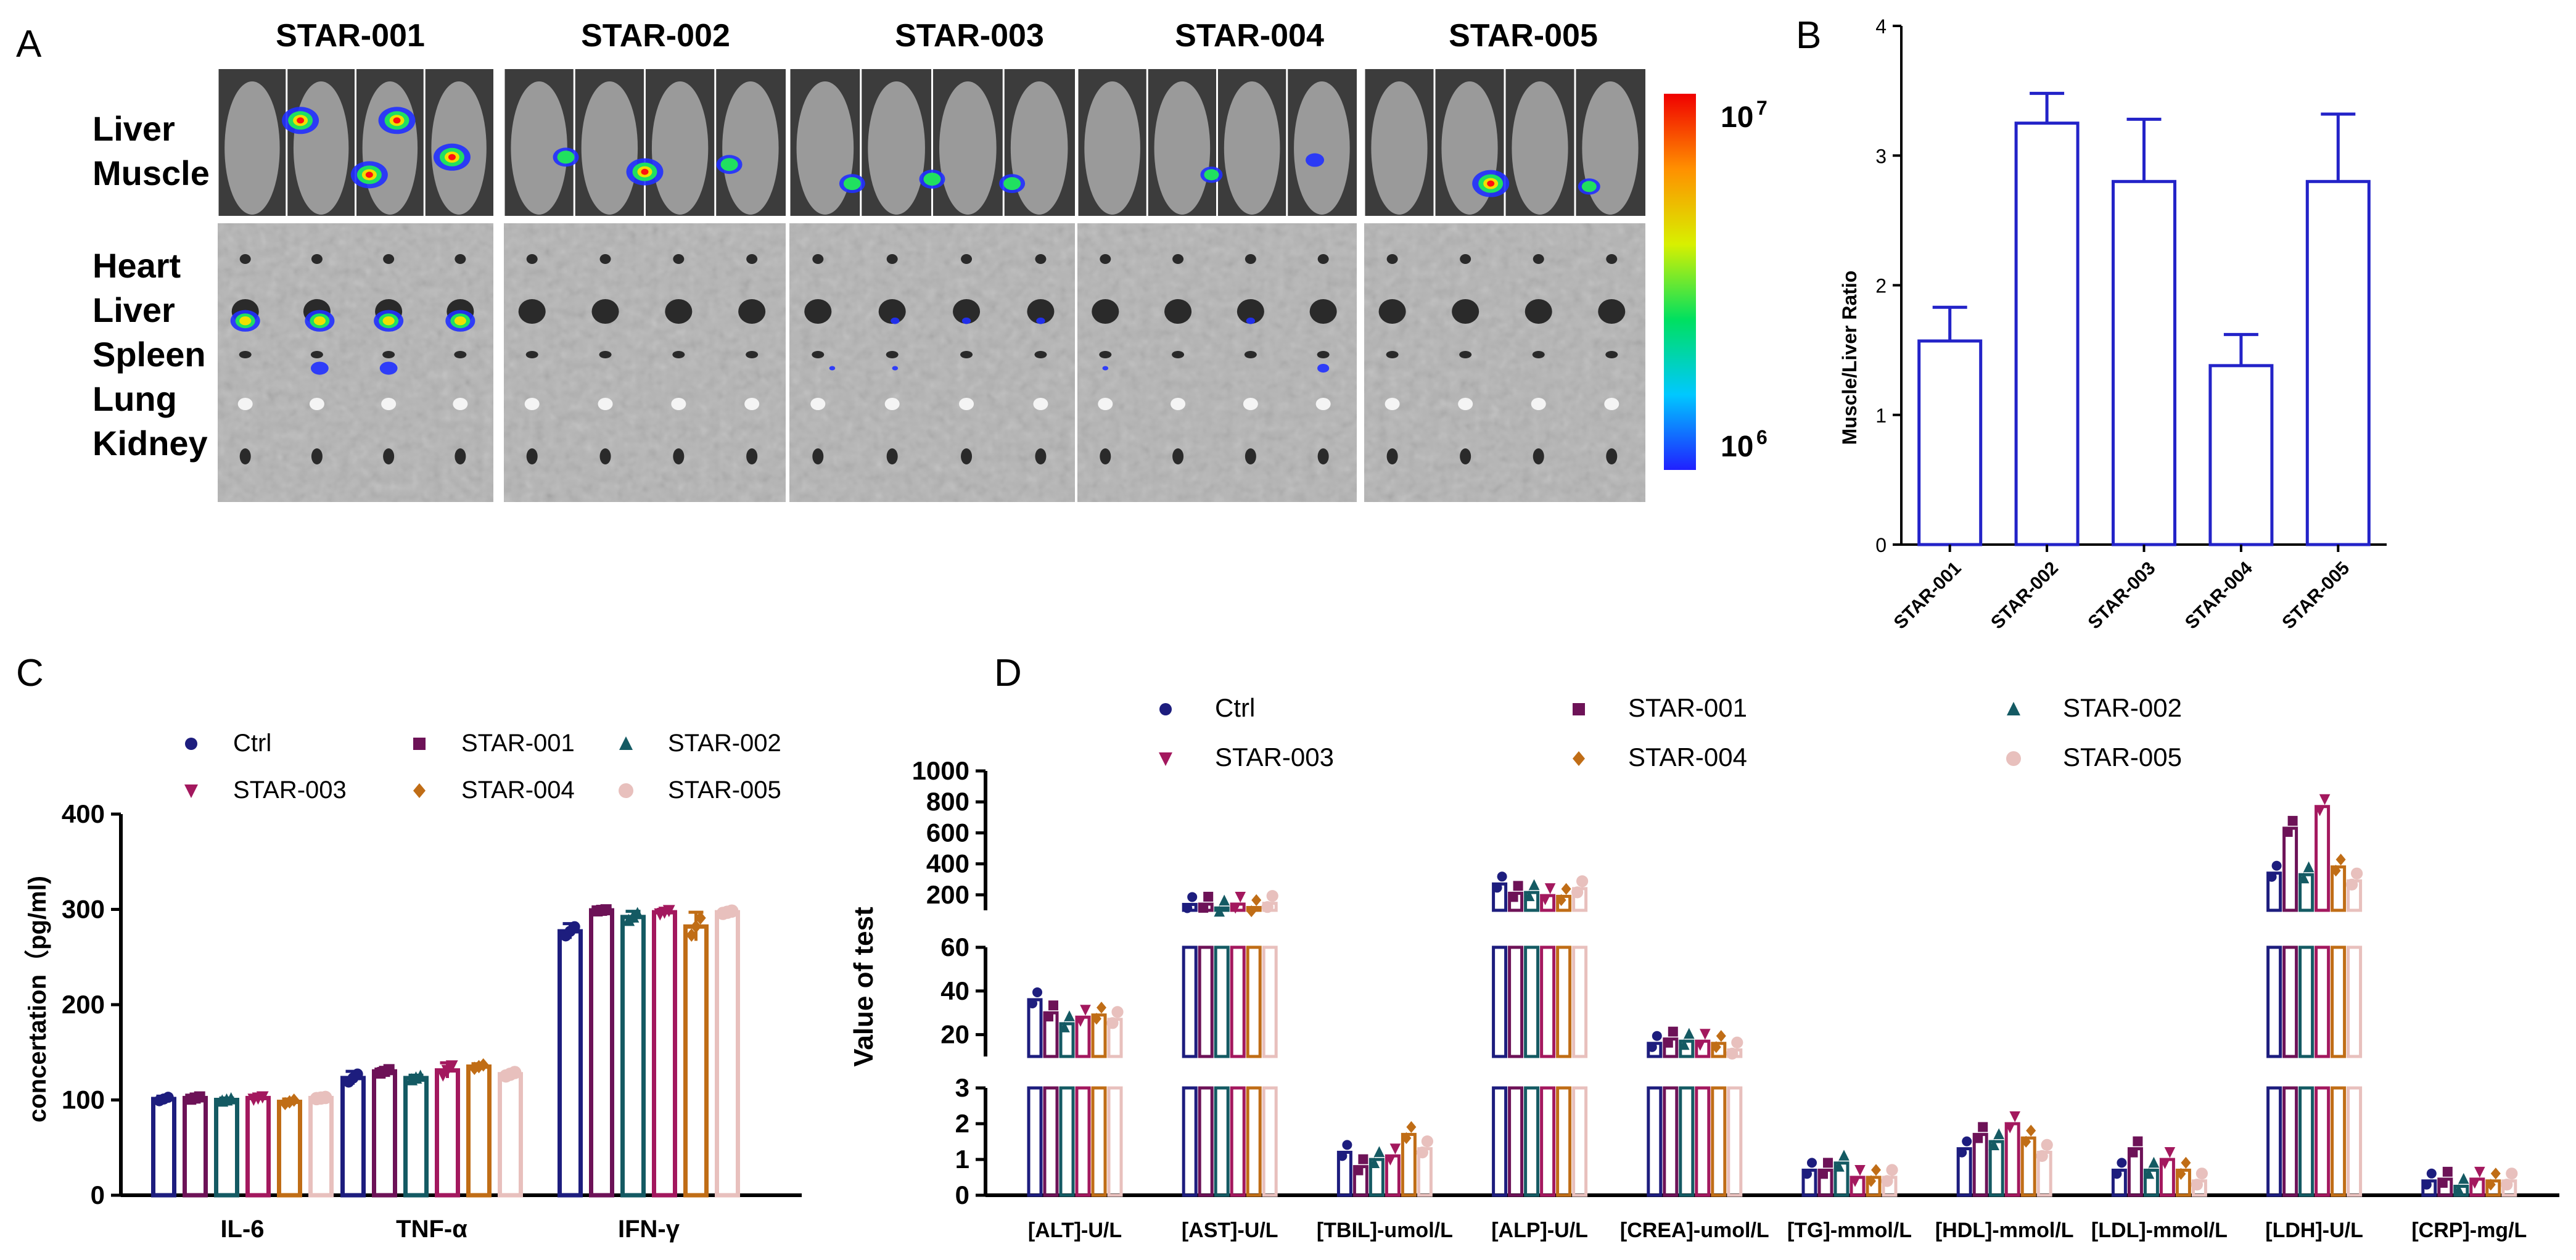  What do you see at coordinates (2314, 1230) in the screenshot?
I see `x-tick-label: [LDH]-U/L` at bounding box center [2314, 1230].